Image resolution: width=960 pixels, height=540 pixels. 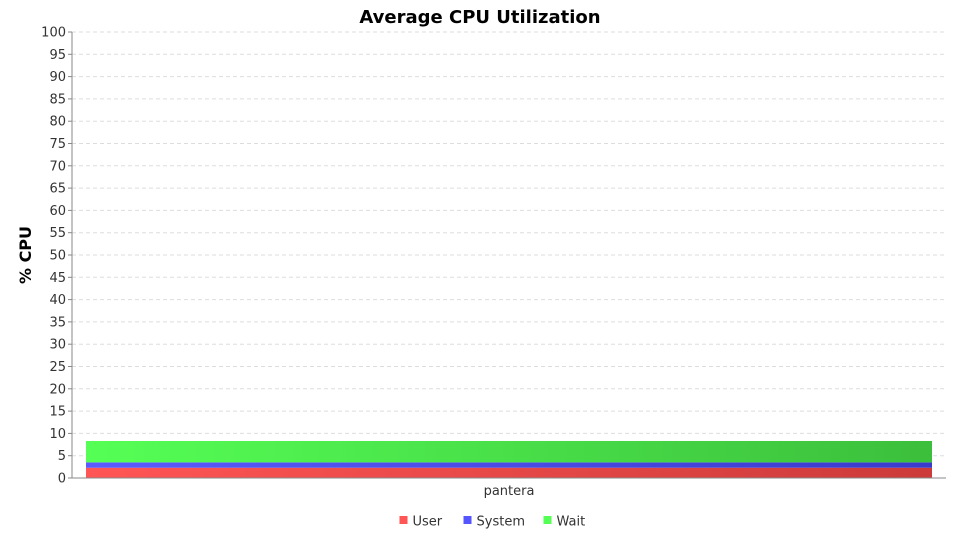 I want to click on y-tick-label: 60, so click(x=57, y=211).